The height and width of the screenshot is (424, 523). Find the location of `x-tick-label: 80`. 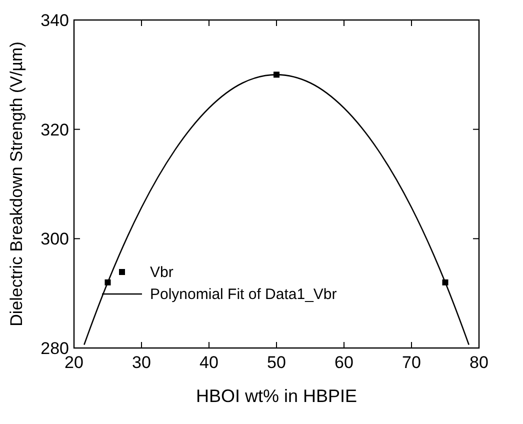

x-tick-label: 80 is located at coordinates (479, 362).